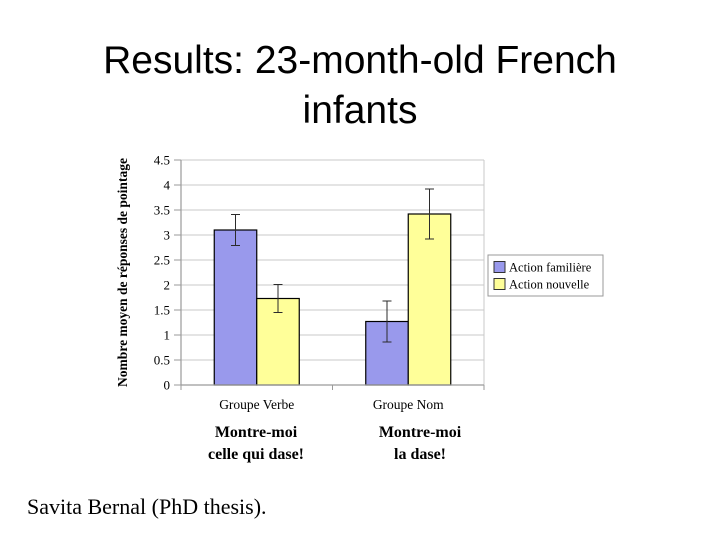 The height and width of the screenshot is (540, 720). I want to click on legend-label: Action familière, so click(550, 268).